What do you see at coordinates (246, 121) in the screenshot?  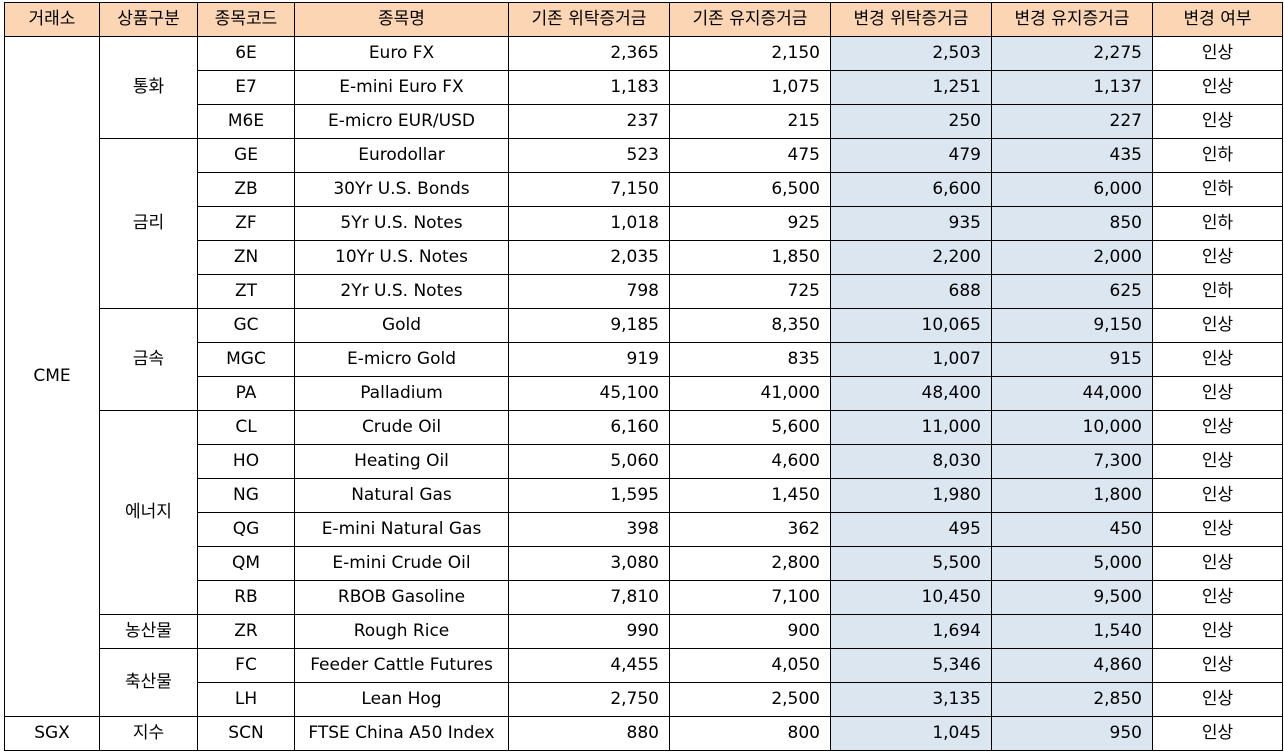 I see `code-cell: M6E` at bounding box center [246, 121].